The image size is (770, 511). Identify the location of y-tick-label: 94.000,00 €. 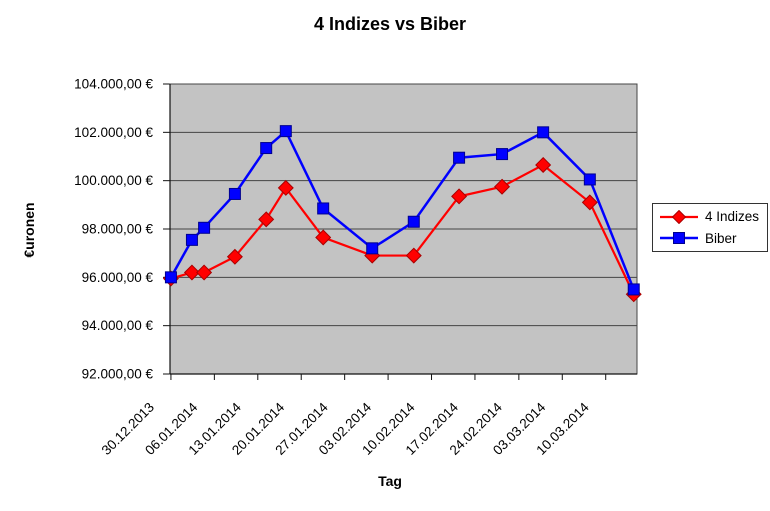
(118, 325).